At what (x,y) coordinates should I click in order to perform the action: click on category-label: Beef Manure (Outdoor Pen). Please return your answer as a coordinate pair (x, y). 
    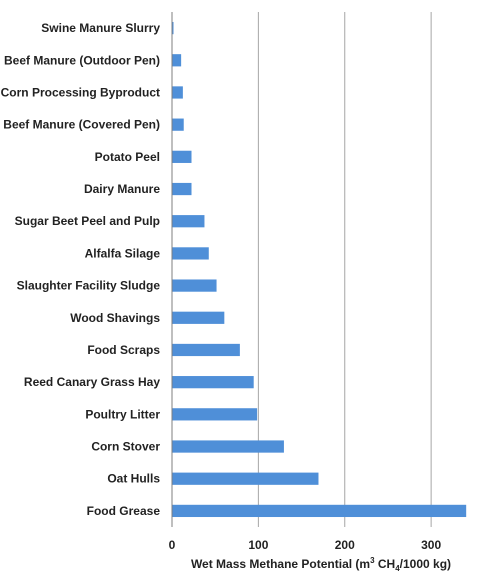
    Looking at the image, I should click on (82, 60).